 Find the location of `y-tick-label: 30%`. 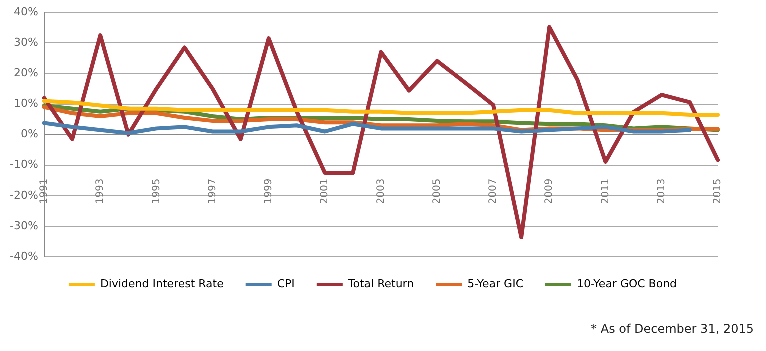

y-tick-label: 30% is located at coordinates (26, 43).